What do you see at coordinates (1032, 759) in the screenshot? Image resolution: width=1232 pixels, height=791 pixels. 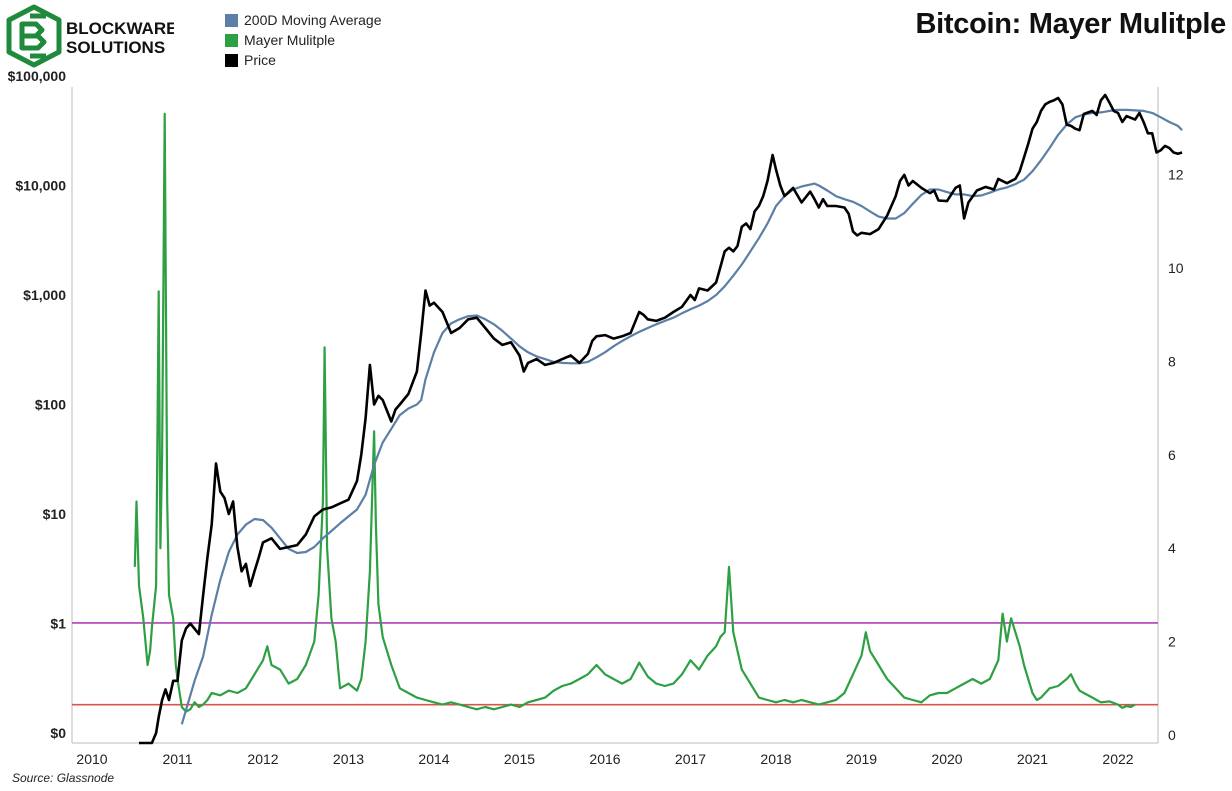 I see `x-tick-label-2021: 2021` at bounding box center [1032, 759].